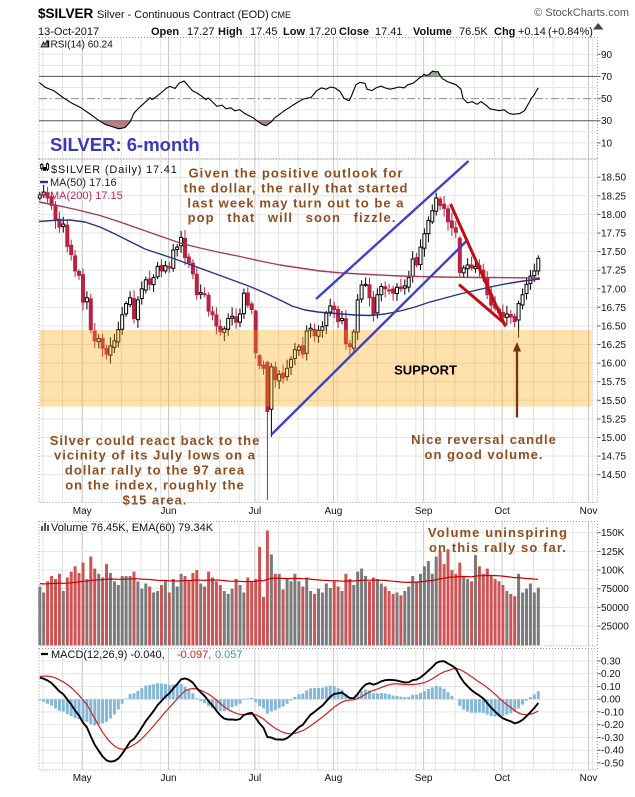 This screenshot has height=797, width=635. I want to click on svg-text: SUPPORT, so click(425, 370).